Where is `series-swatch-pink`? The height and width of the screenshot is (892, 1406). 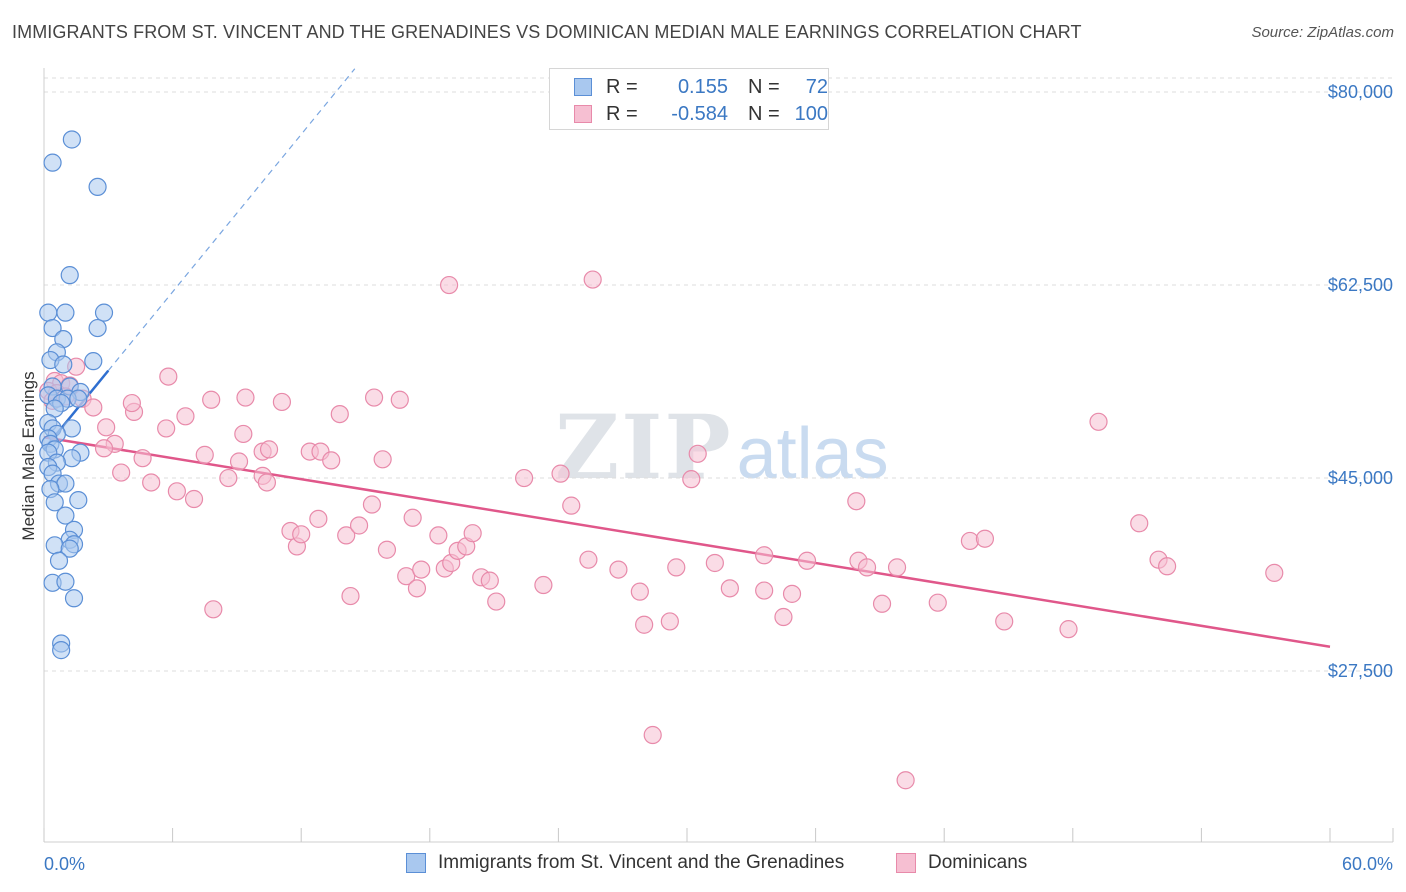 series-swatch-pink is located at coordinates (906, 863).